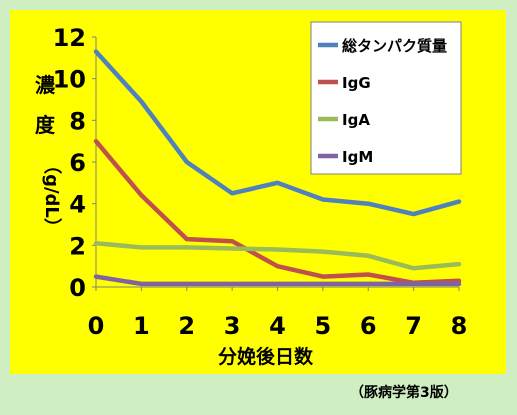 The height and width of the screenshot is (415, 517). Describe the element at coordinates (77, 121) in the screenshot. I see `y-tick-label: 8` at that location.